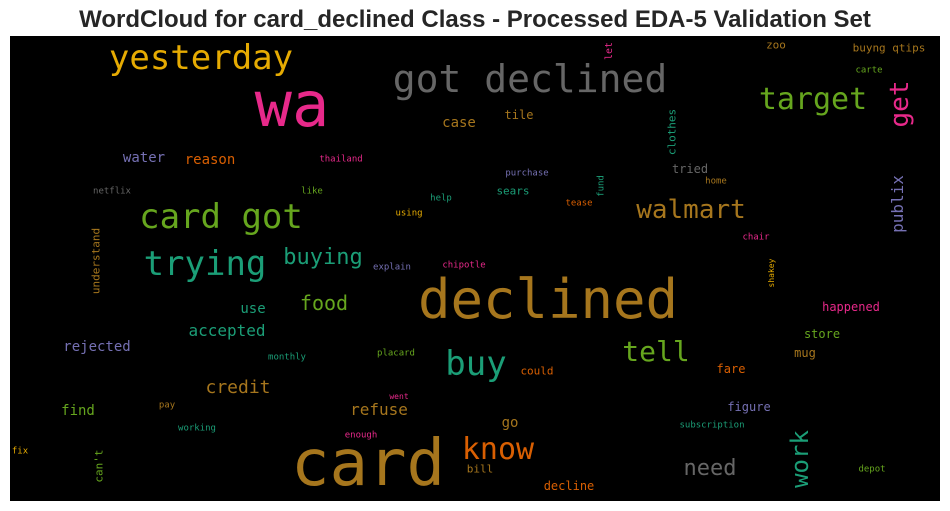 This screenshot has height=511, width=950. What do you see at coordinates (409, 213) in the screenshot?
I see `word-using: using` at bounding box center [409, 213].